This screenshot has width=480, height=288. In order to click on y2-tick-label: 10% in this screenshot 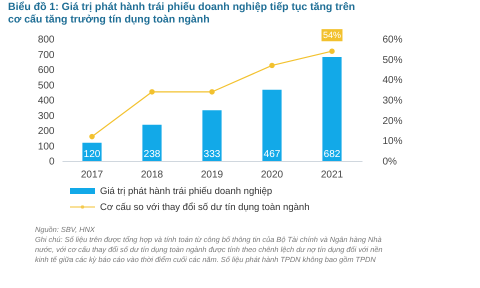, I will do `click(392, 142)`.